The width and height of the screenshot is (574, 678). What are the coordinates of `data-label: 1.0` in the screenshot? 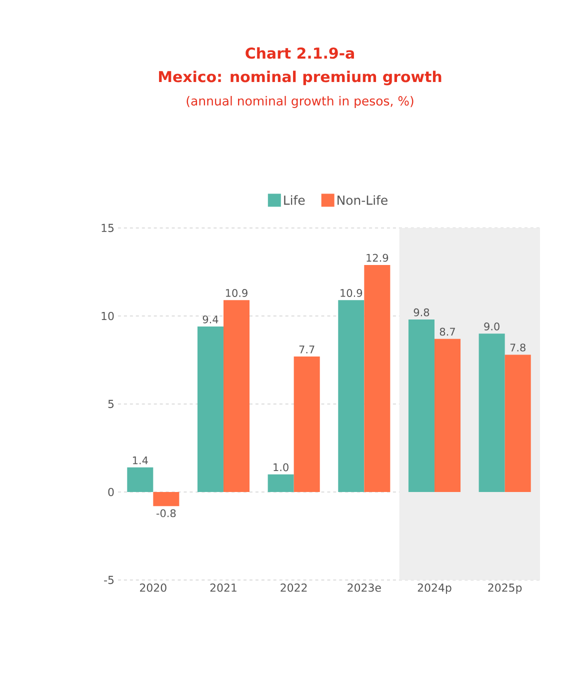 It's located at (281, 467).